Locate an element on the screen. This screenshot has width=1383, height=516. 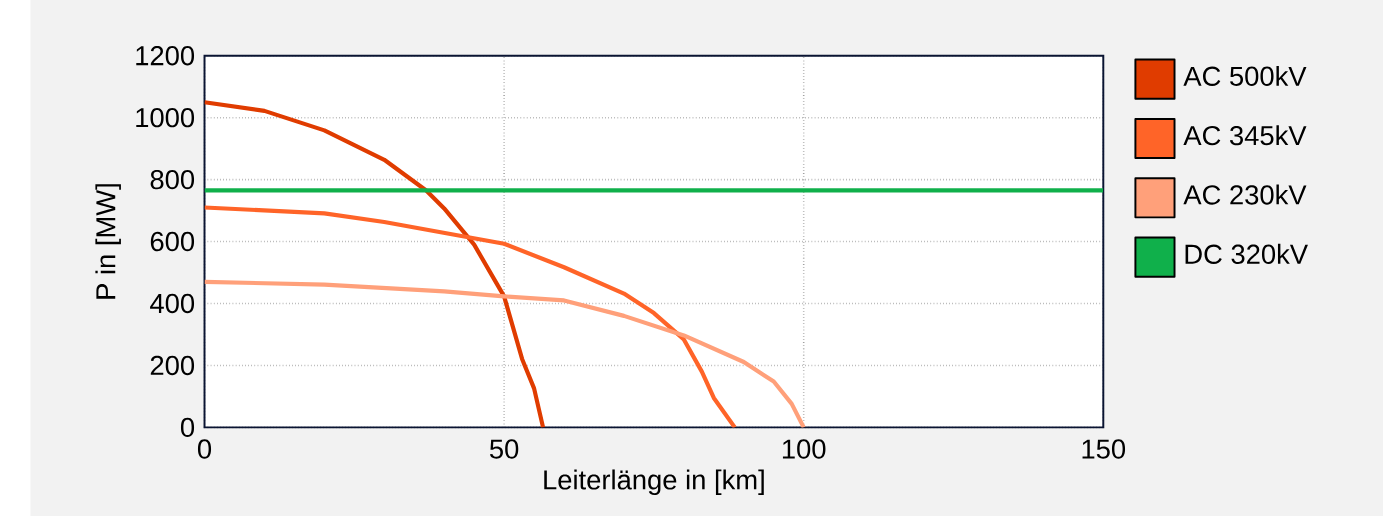
x-axis-title: Leiterlänge in [km] is located at coordinates (654, 482).